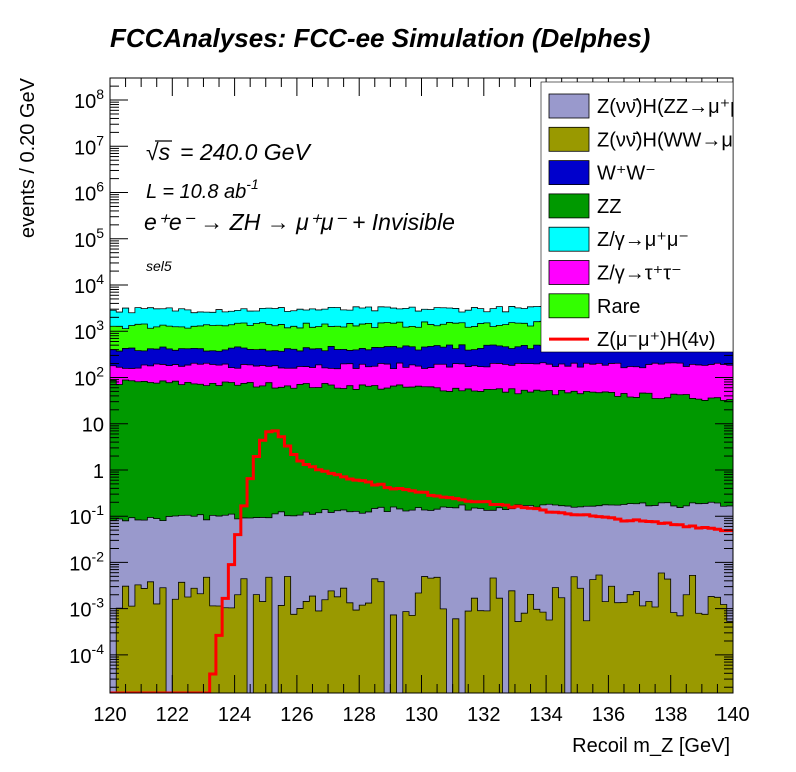 This screenshot has height=772, width=796. What do you see at coordinates (172, 715) in the screenshot?
I see `x-tick-label: 122` at bounding box center [172, 715].